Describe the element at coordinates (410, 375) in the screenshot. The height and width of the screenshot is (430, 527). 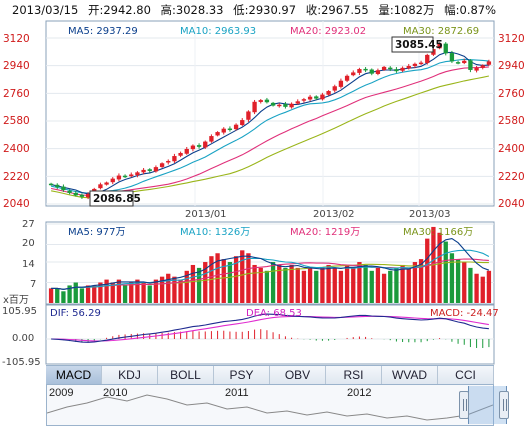
I see `tab-wvad: WVAD` at that location.